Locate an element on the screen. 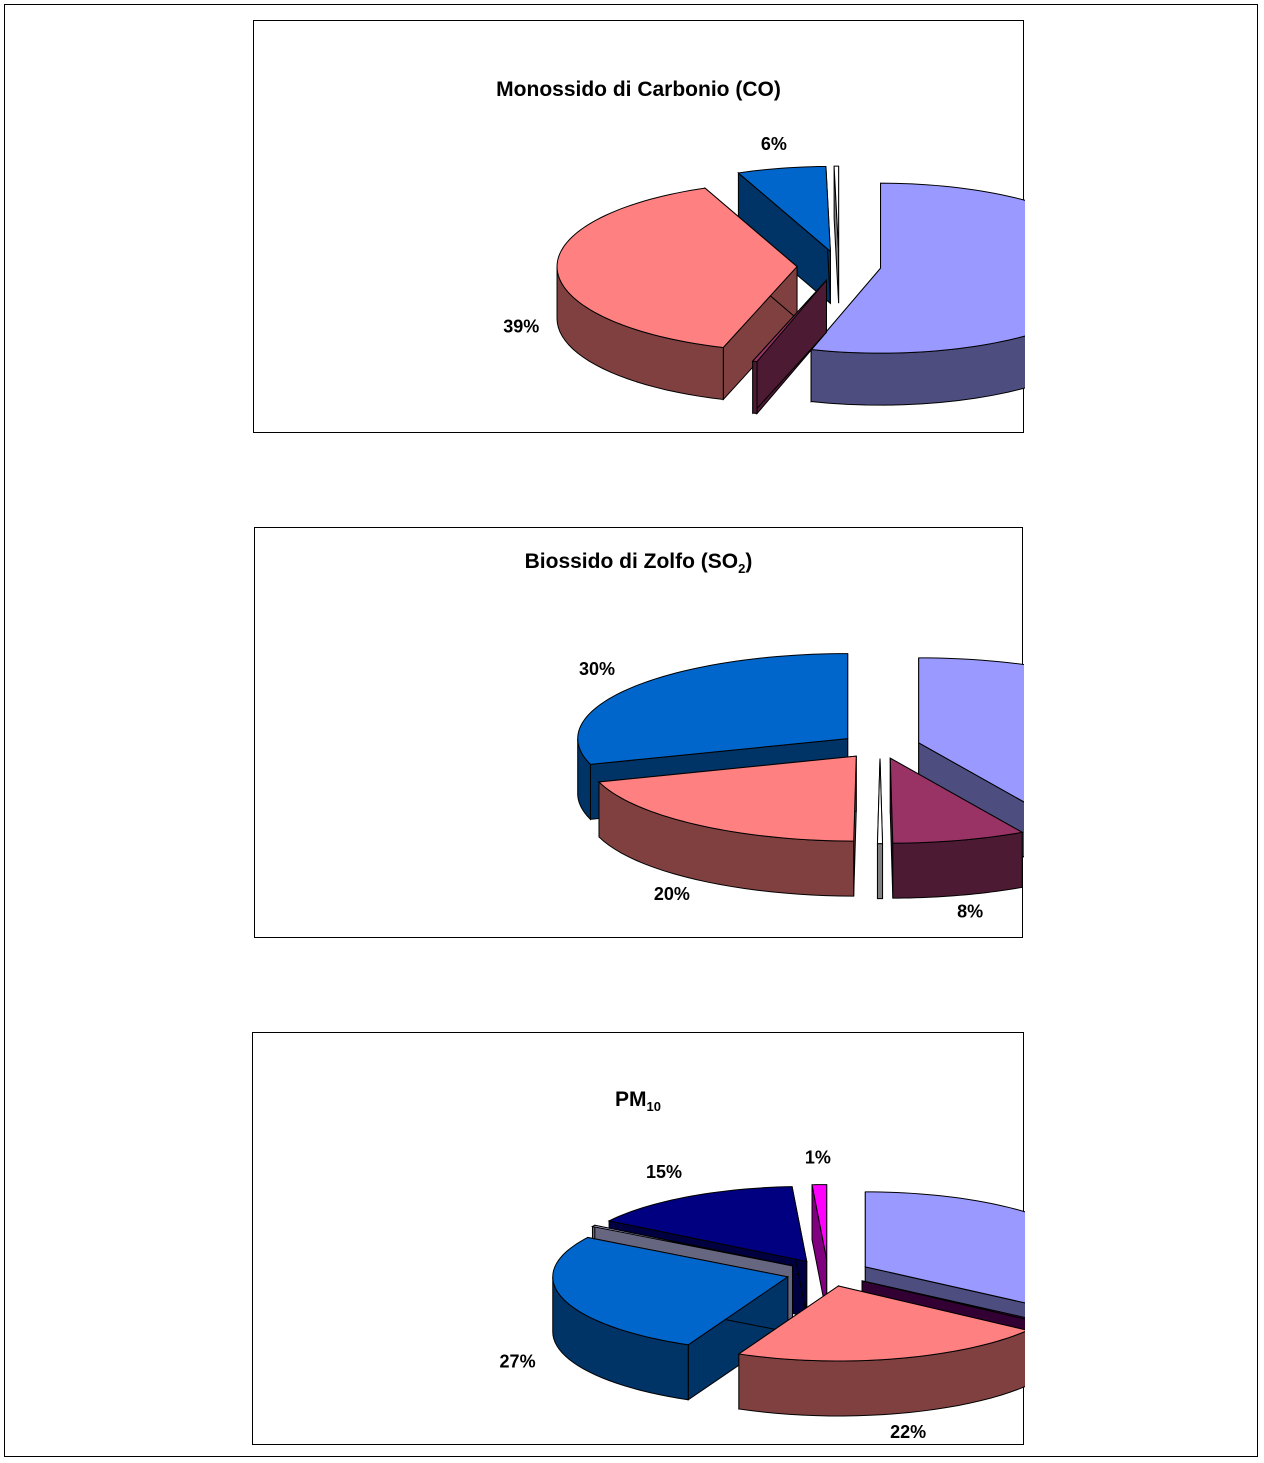 This screenshot has height=1463, width=1264. data-label: 27% is located at coordinates (518, 1362).